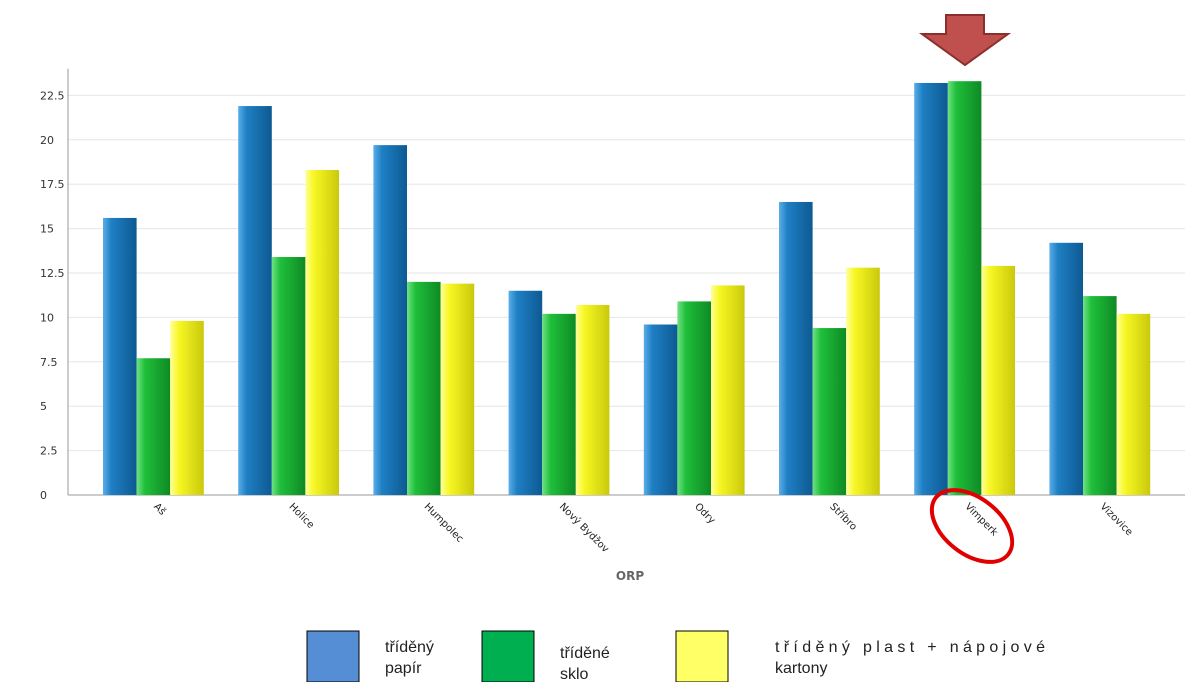 The height and width of the screenshot is (682, 1200). Describe the element at coordinates (965, 40) in the screenshot. I see `highlight-arrow-icon` at that location.